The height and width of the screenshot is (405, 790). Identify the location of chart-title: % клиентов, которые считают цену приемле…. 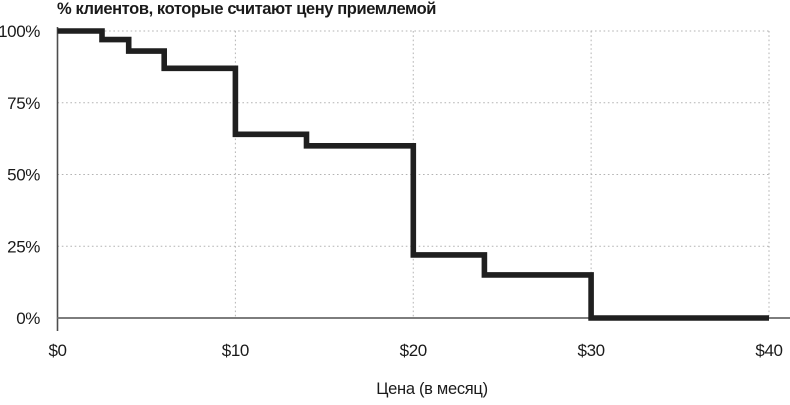
(246, 9).